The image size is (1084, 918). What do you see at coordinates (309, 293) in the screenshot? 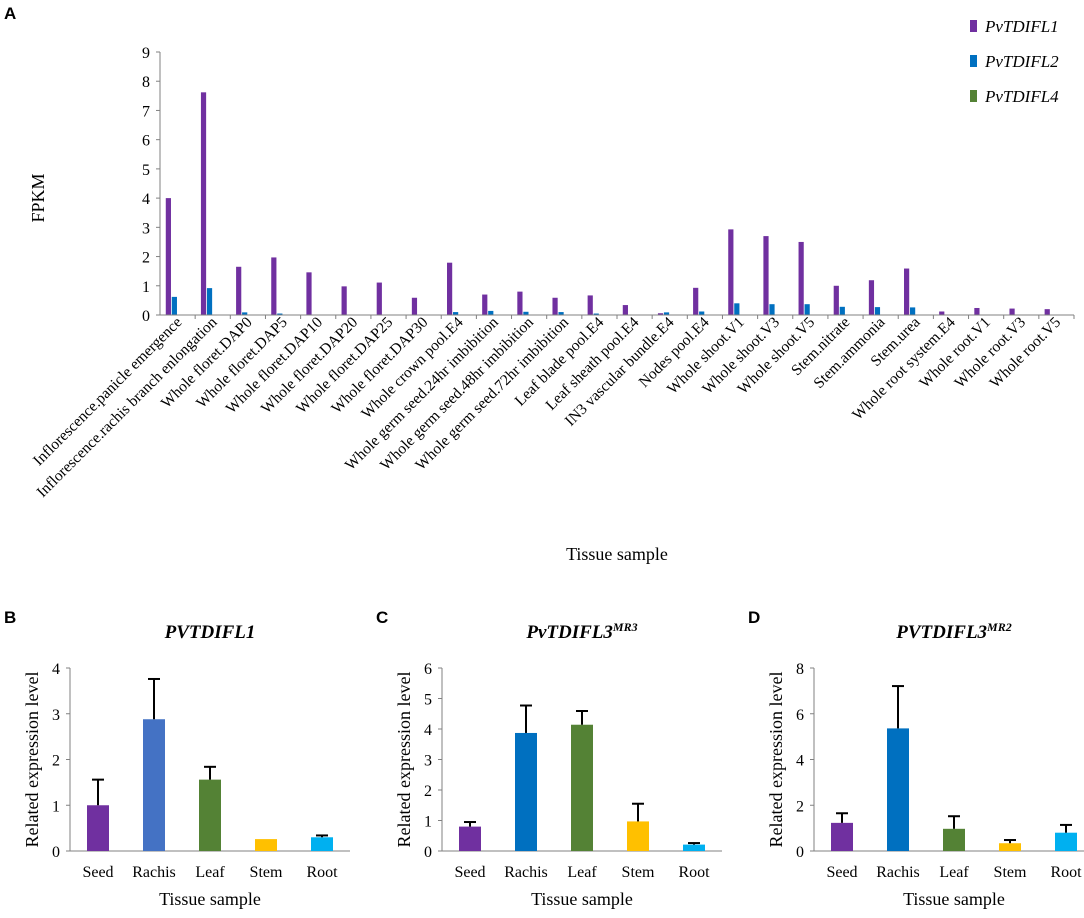
I see `bar-pvtdifl1-whole-floret-dap10` at bounding box center [309, 293].